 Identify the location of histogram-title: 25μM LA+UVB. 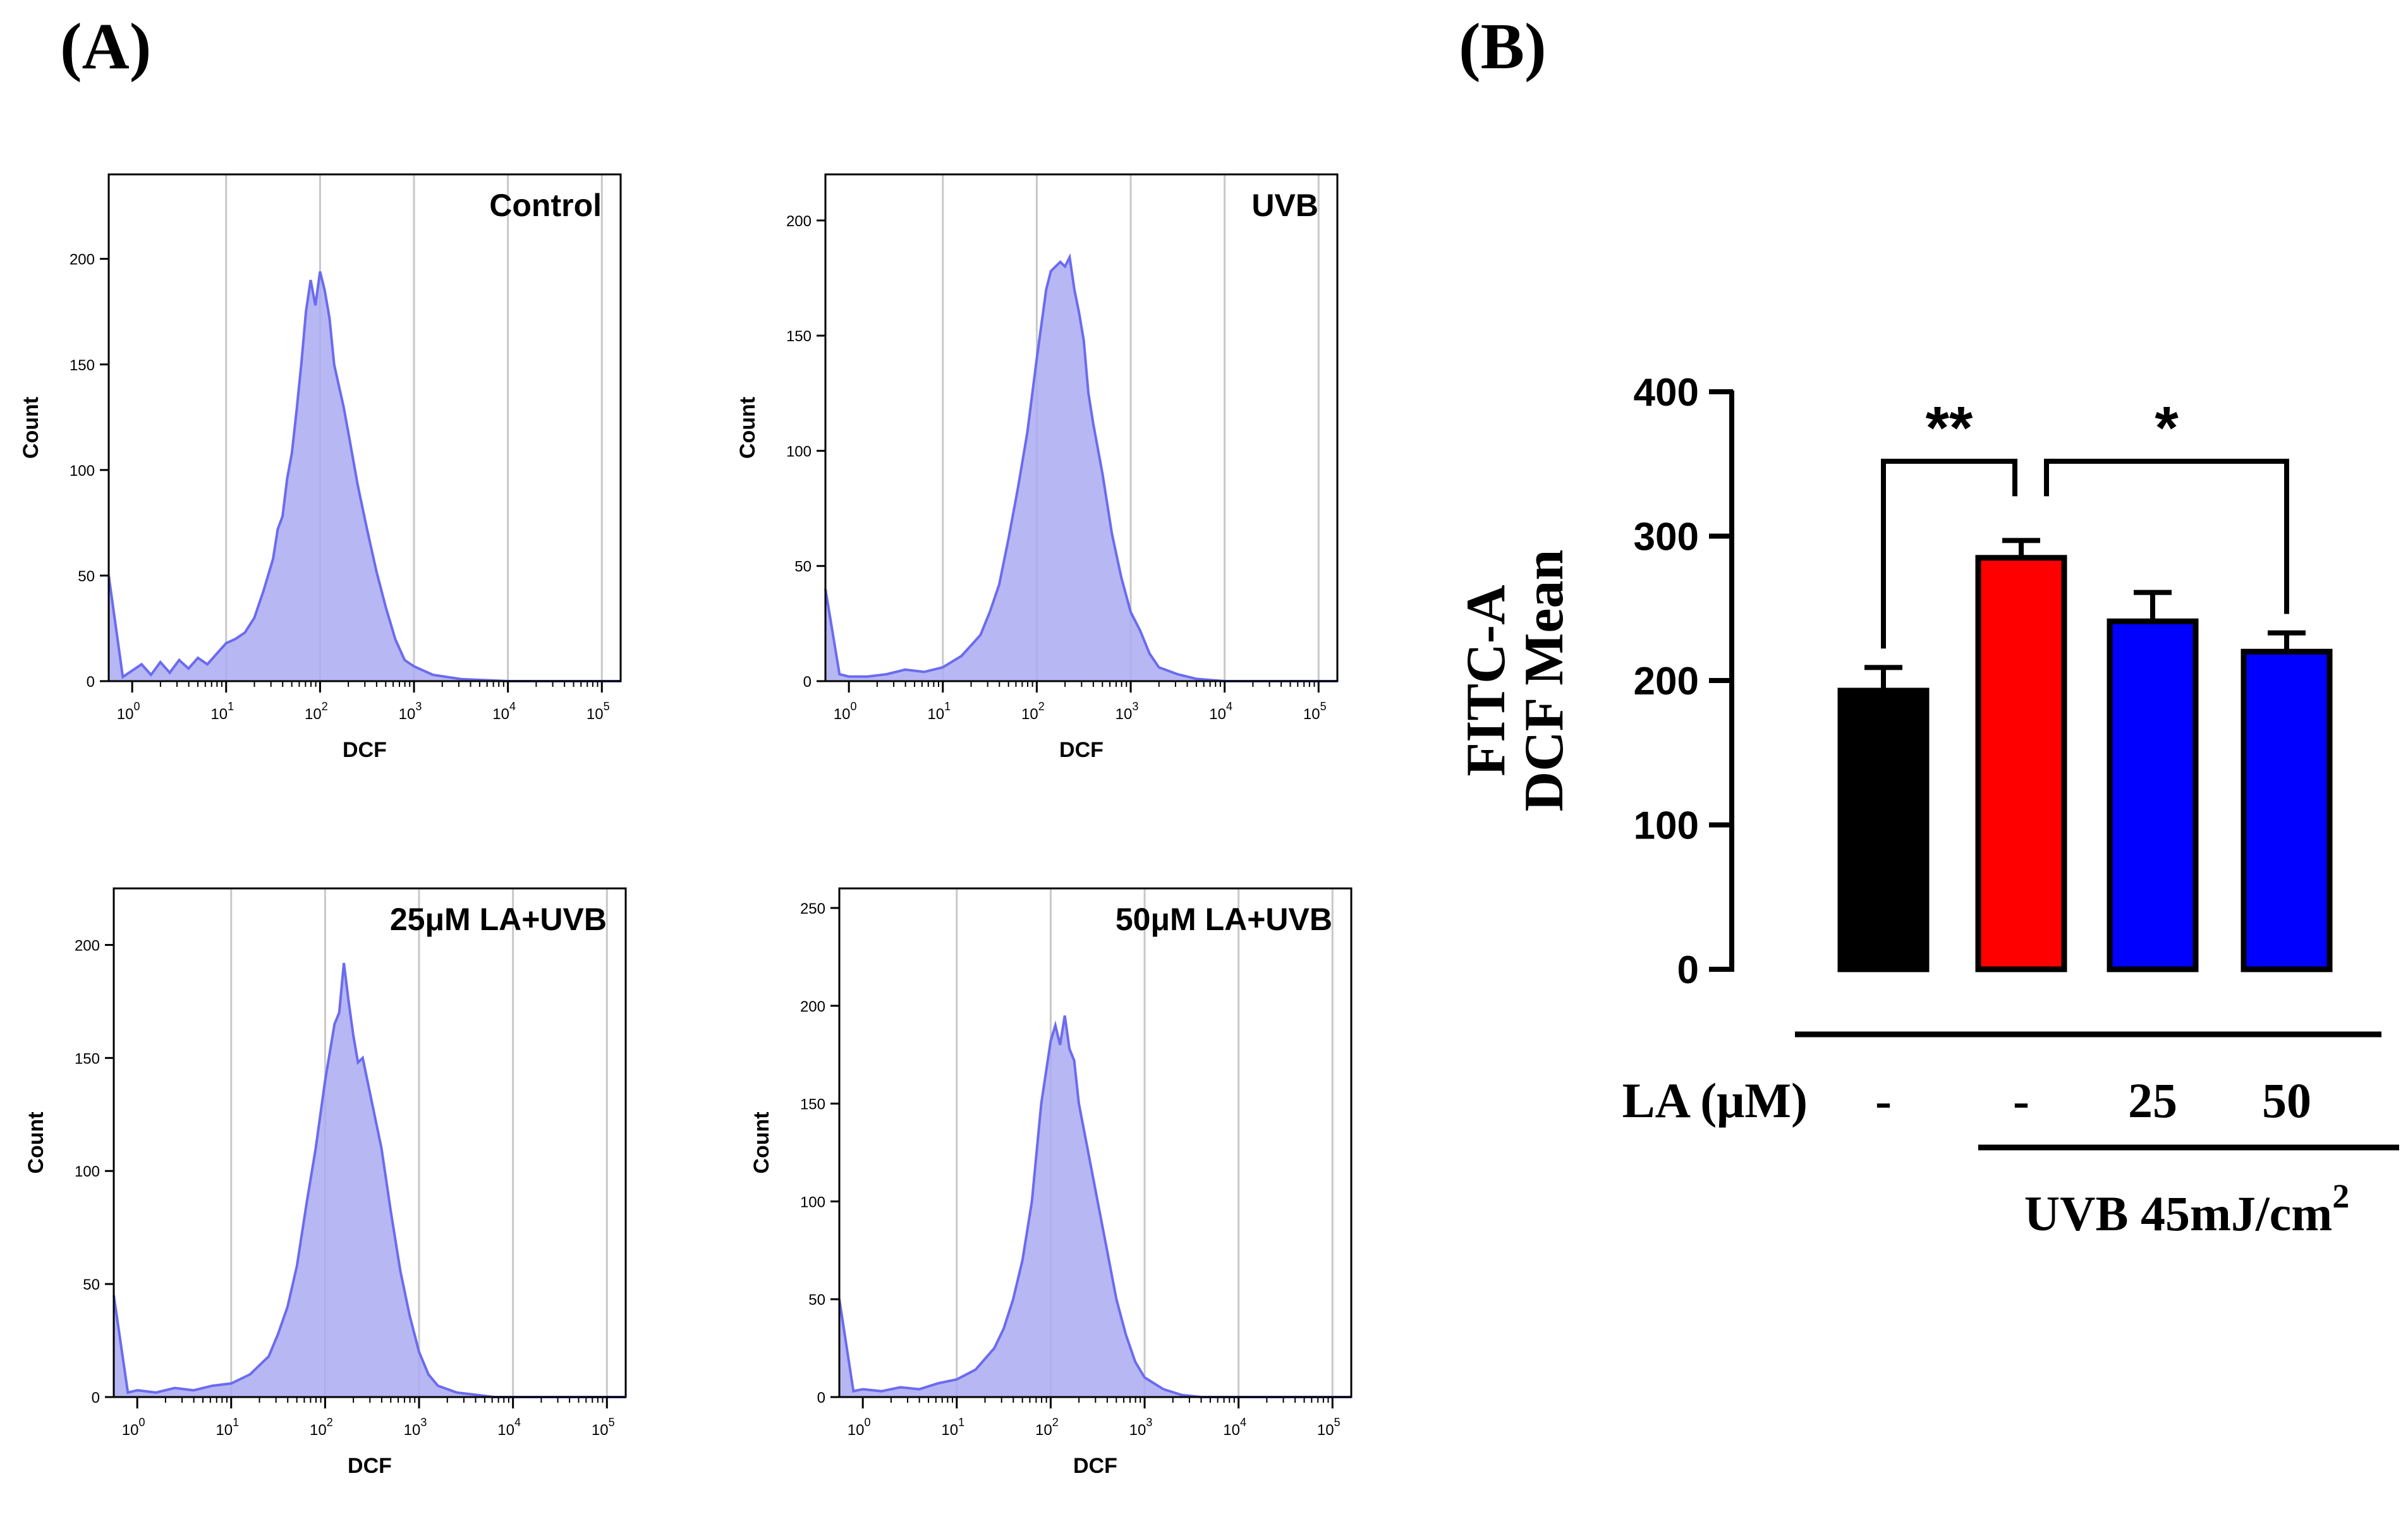
(498, 920).